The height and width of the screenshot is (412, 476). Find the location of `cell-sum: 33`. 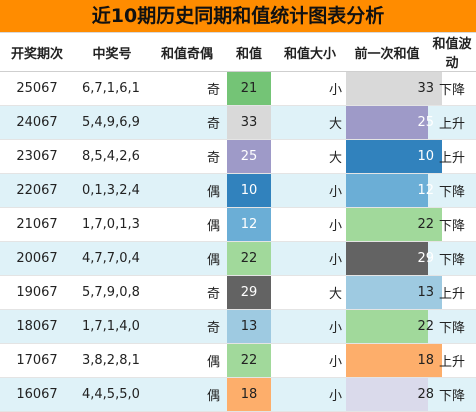

cell-sum: 33 is located at coordinates (249, 122).